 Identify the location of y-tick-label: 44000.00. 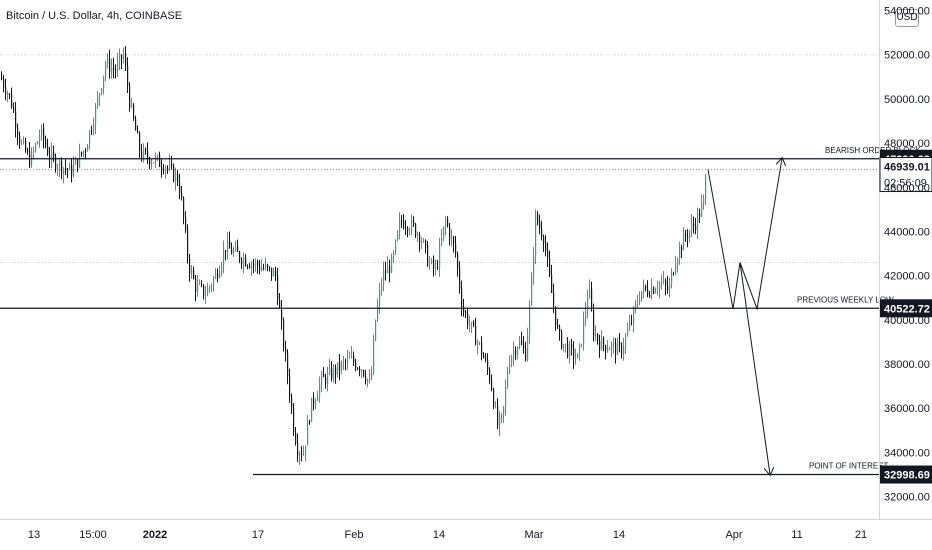
(907, 232).